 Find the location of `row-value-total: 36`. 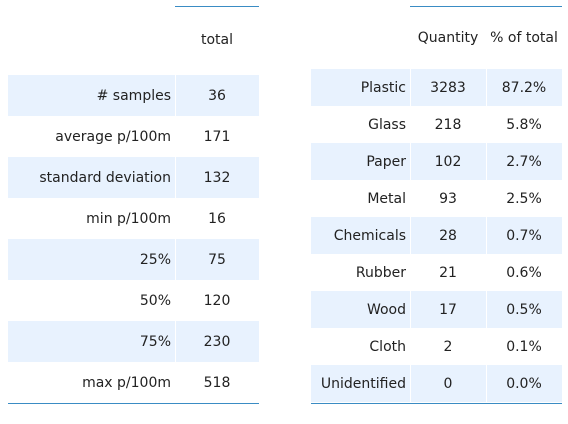

row-value-total: 36 is located at coordinates (217, 95).